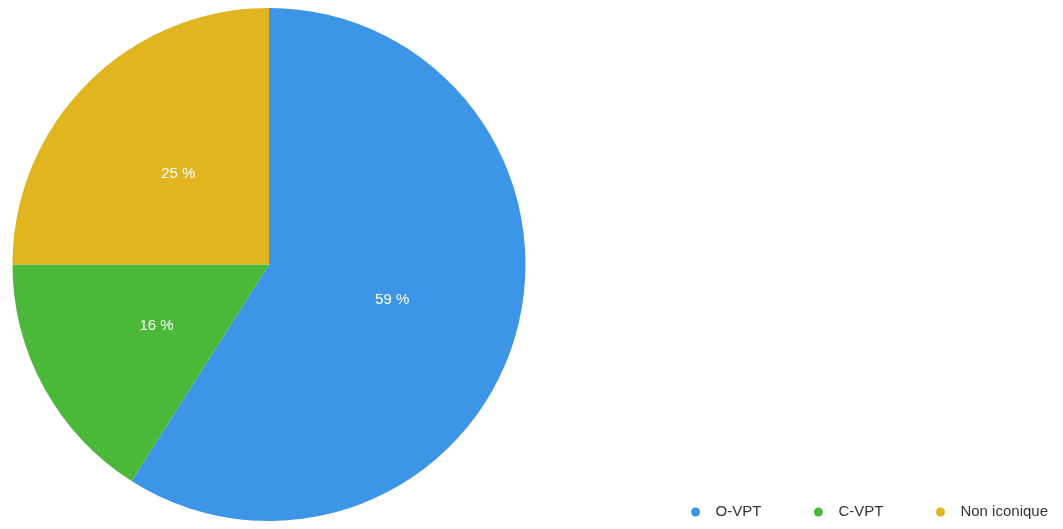 Image resolution: width=1063 pixels, height=529 pixels. Describe the element at coordinates (178, 172) in the screenshot. I see `data-label: 25 %` at that location.